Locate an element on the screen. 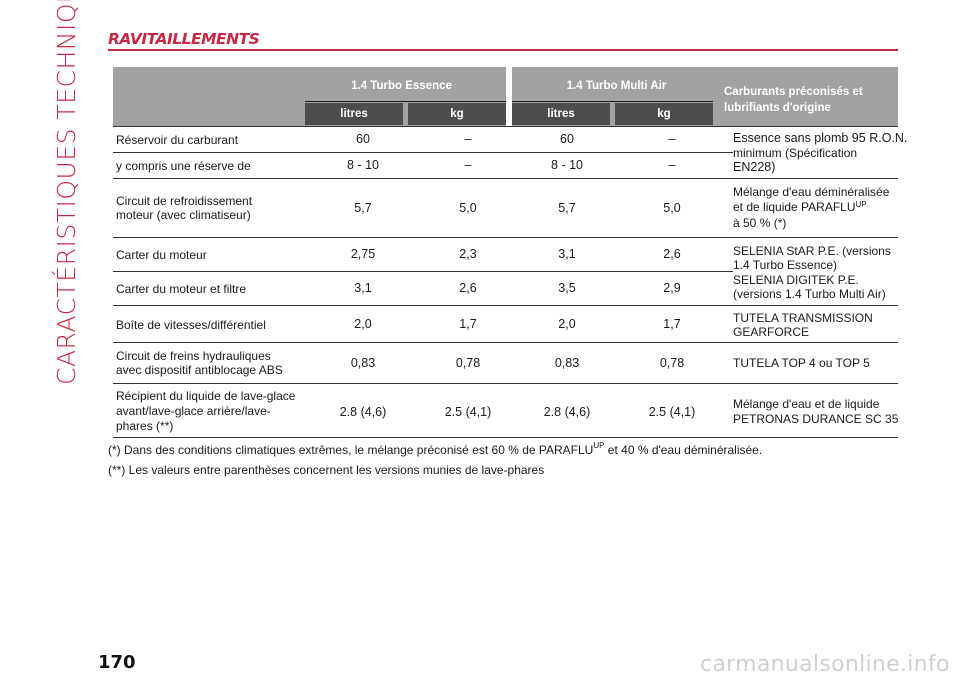 This screenshot has height=678, width=960. coolant-spec-line1: Mélange d'eau déminéralisée is located at coordinates (811, 192).